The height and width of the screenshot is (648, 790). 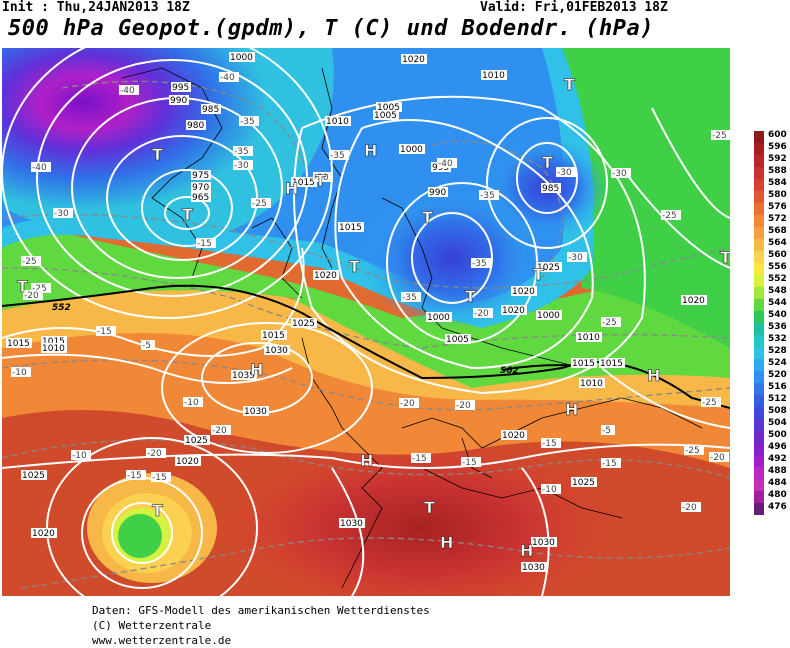 I want to click on legend-bar, so click(x=759, y=323).